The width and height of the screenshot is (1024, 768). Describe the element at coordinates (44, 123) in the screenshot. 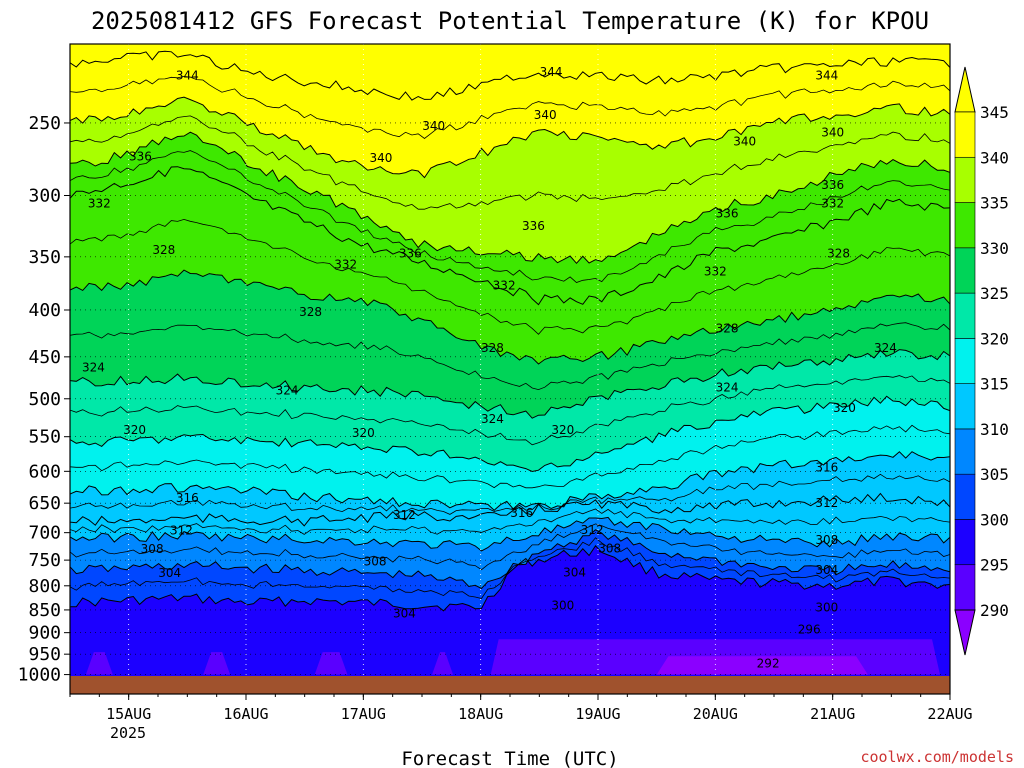

I see `y-tick-label: 250` at that location.